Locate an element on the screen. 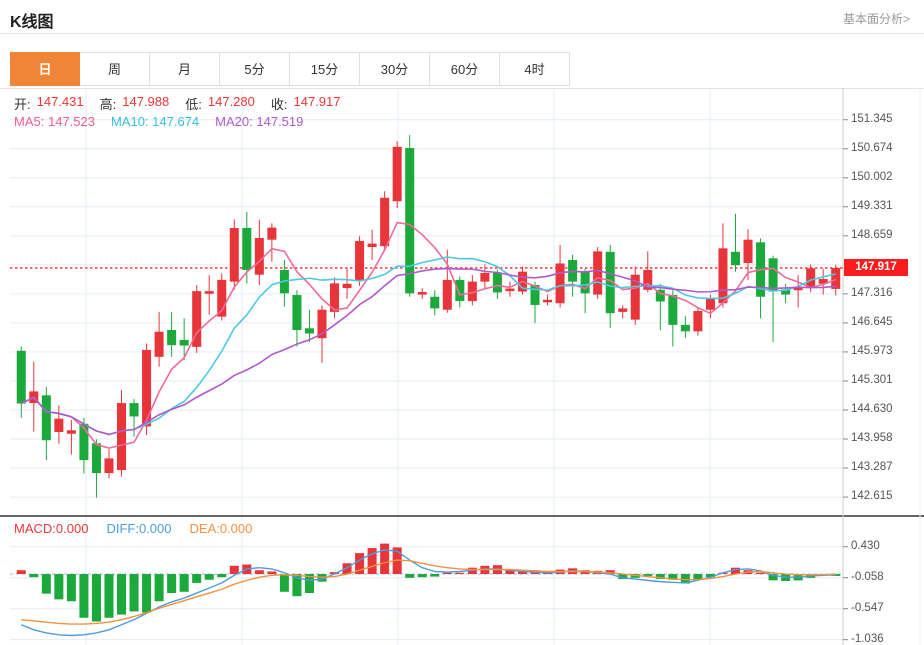 Image resolution: width=924 pixels, height=645 pixels. tab-月: 月 is located at coordinates (185, 69).